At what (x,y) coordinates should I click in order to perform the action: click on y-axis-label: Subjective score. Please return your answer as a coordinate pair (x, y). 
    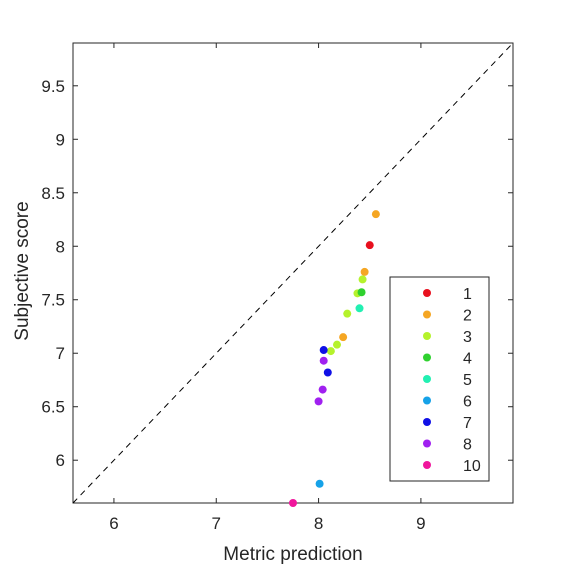
    Looking at the image, I should click on (22, 270).